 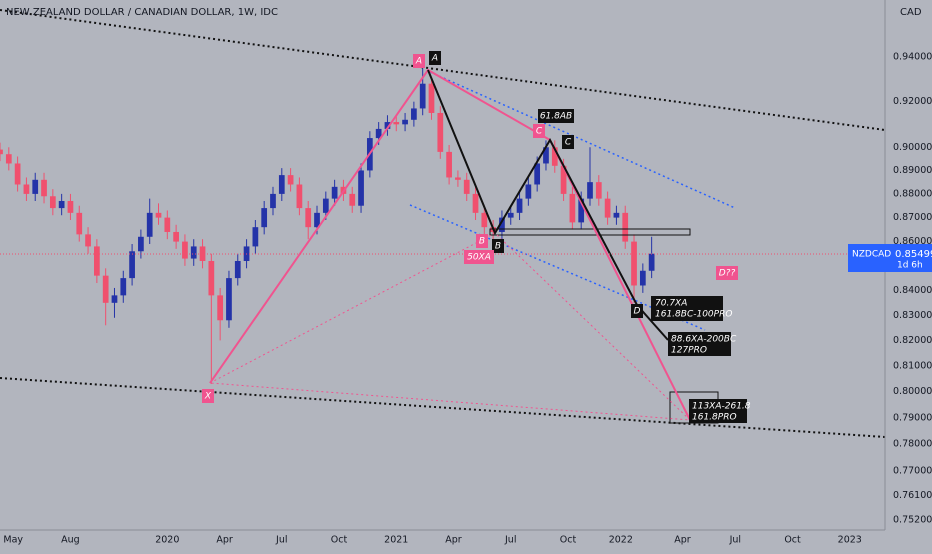 I want to click on y-tick-label: 0.81000, so click(x=912, y=365).